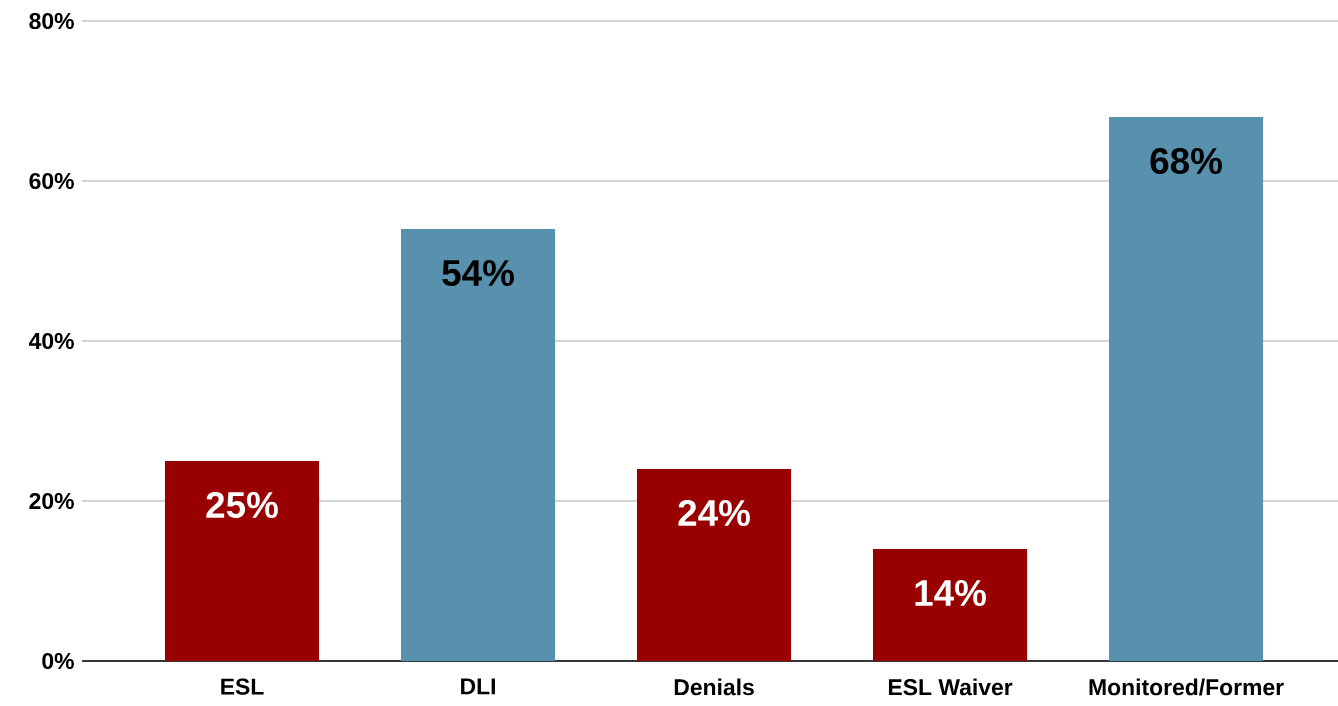 The width and height of the screenshot is (1338, 706). I want to click on x-tick-label: Denials, so click(714, 687).